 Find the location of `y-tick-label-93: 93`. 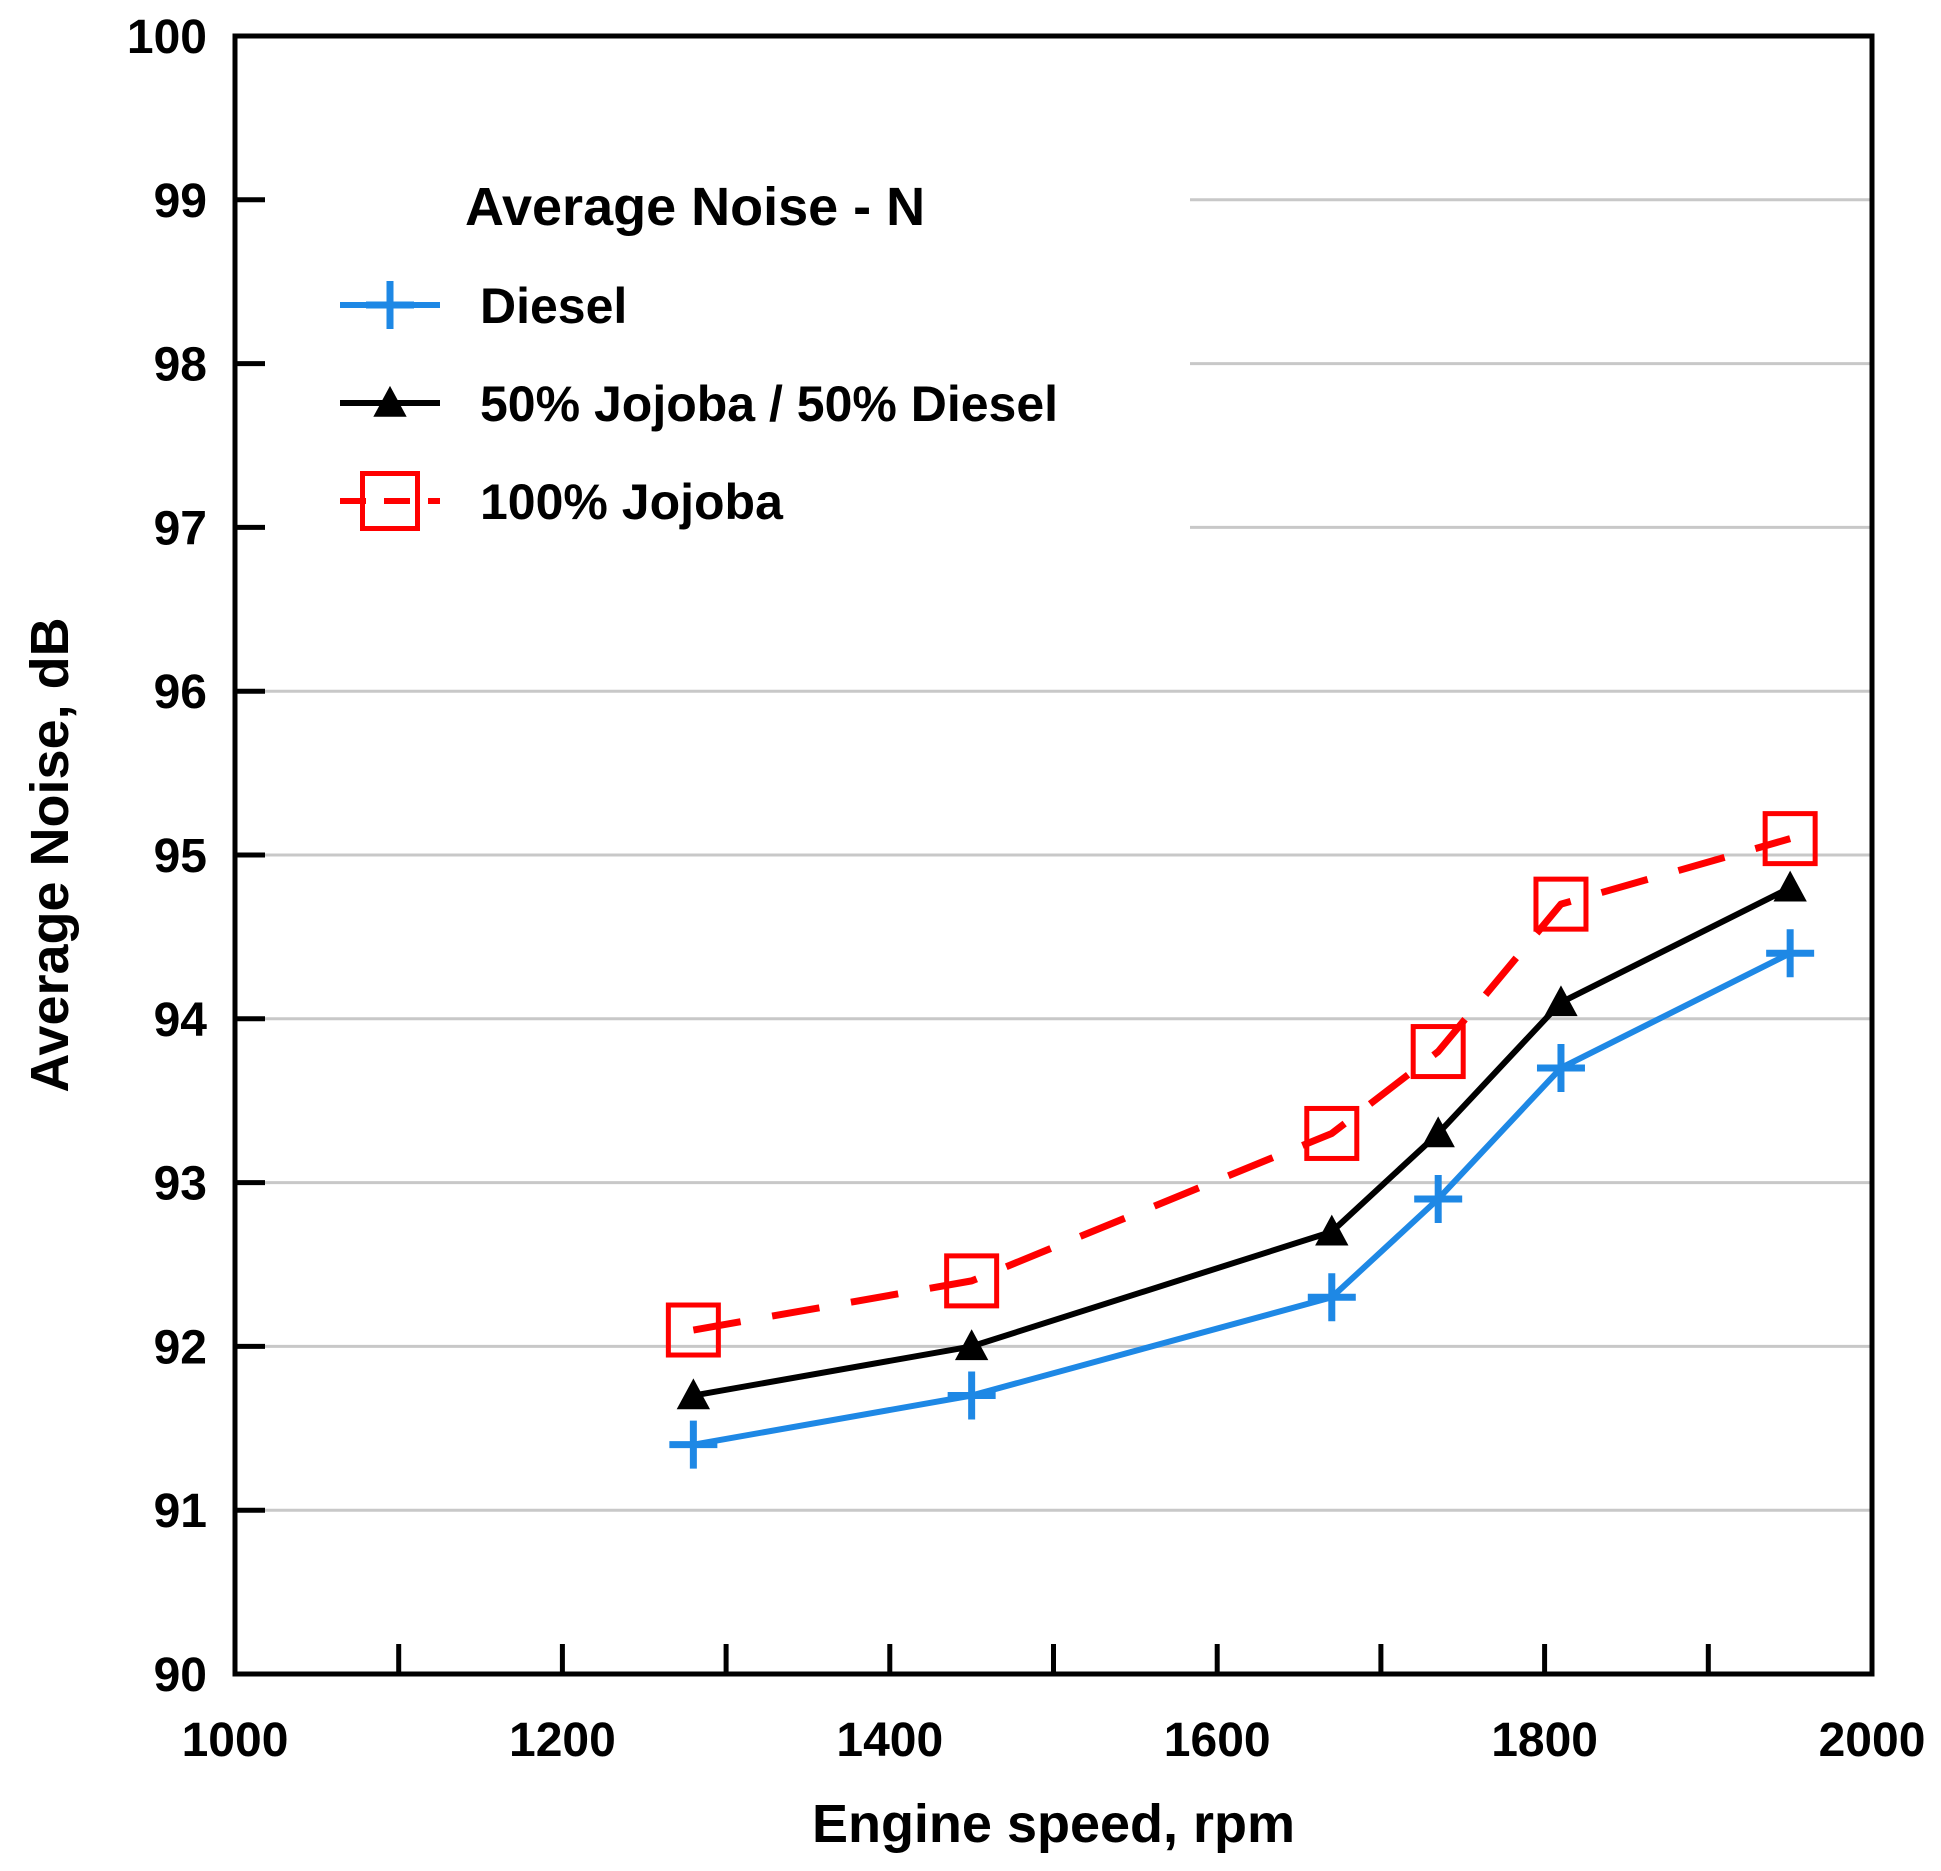

y-tick-label-93: 93 is located at coordinates (180, 1184).